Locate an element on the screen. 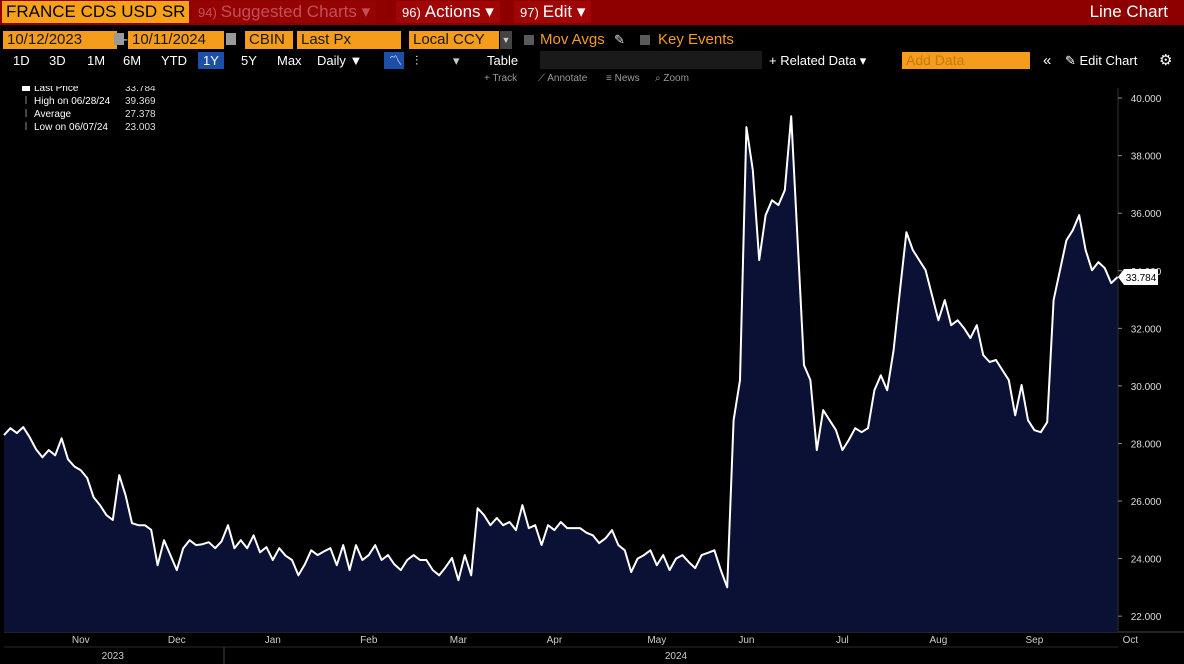 The image size is (1184, 664). line-chart-icon: 〽 is located at coordinates (394, 60).